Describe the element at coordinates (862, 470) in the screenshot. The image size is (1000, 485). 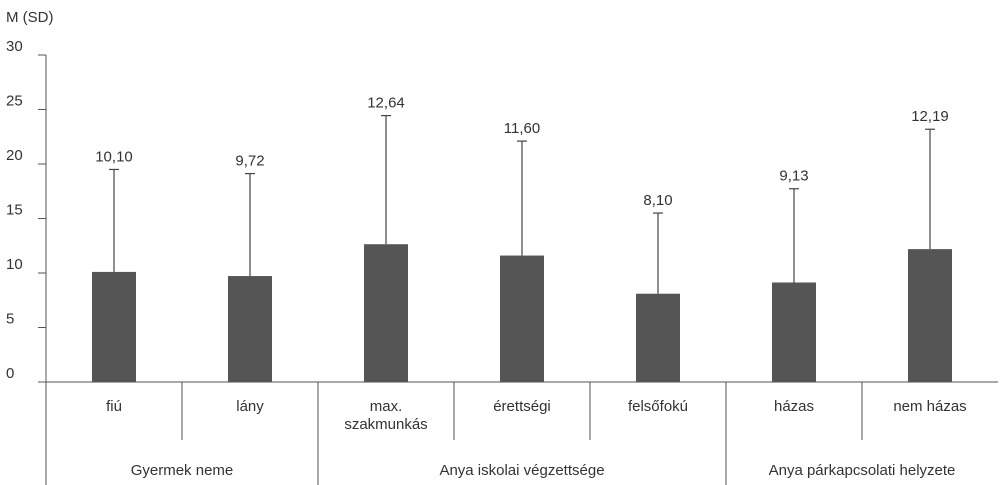
I see `group-label: Anya párkapcsolati helyzete` at that location.